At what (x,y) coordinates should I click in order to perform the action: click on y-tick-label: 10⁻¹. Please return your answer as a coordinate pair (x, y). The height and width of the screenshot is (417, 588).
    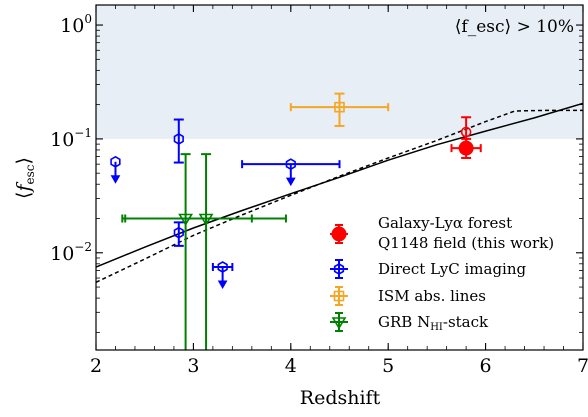
    Looking at the image, I should click on (71, 138).